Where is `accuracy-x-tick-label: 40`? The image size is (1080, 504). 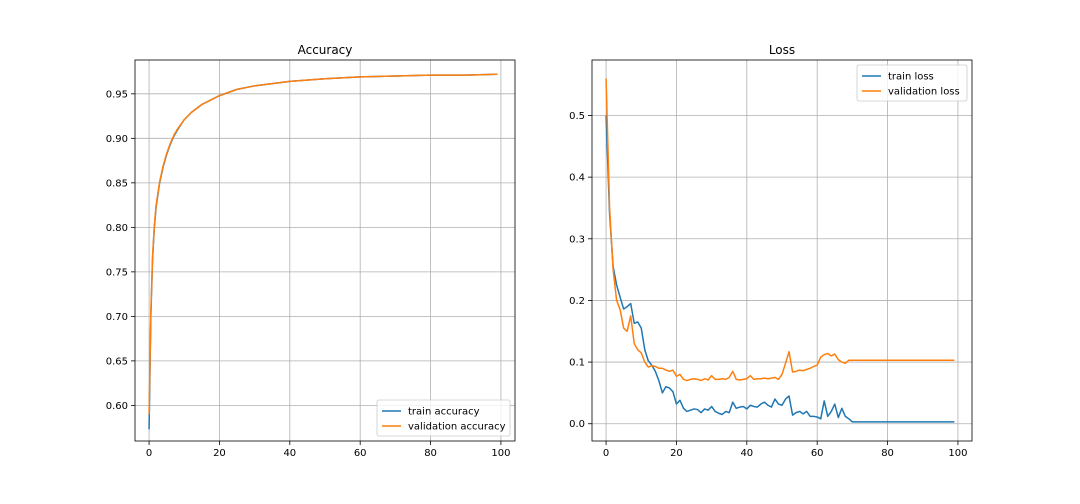
accuracy-x-tick-label: 40 is located at coordinates (289, 453).